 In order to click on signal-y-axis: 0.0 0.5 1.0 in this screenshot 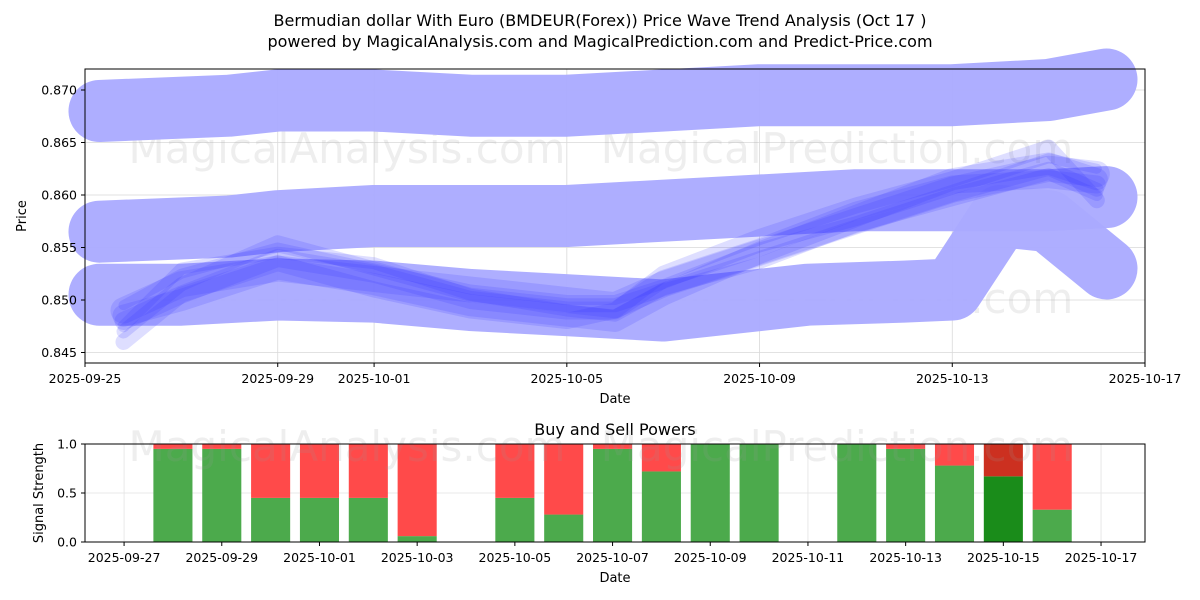, I will do `click(71, 493)`.